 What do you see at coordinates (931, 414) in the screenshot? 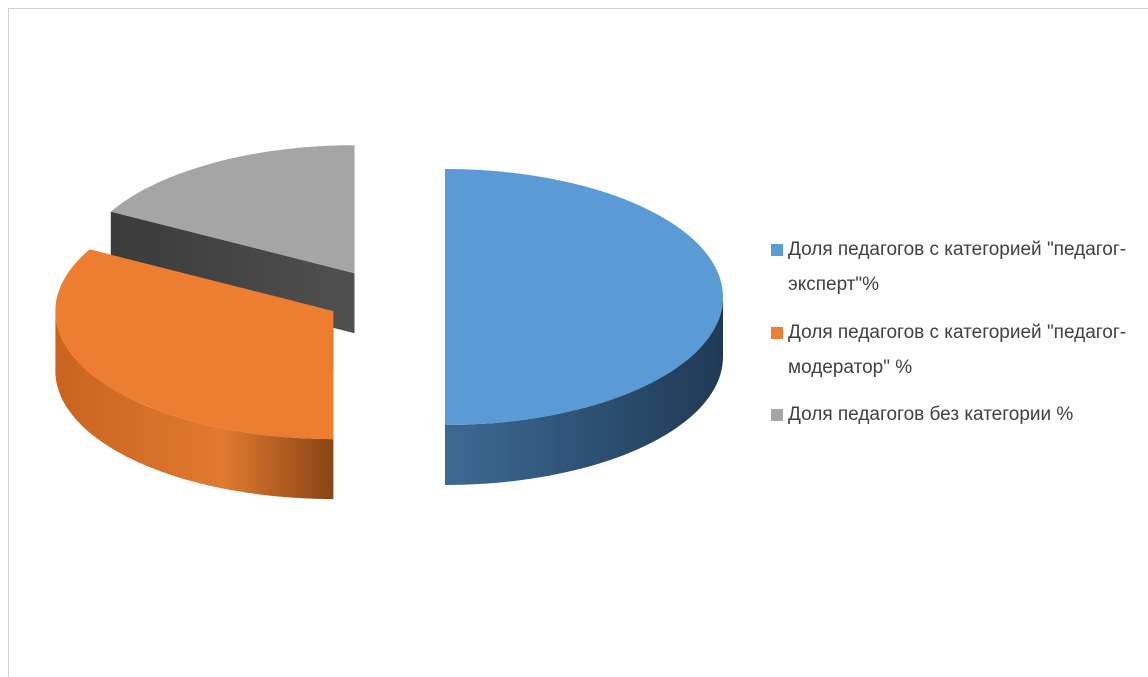
I see `legend-label: Доля педагогов без категории %` at bounding box center [931, 414].